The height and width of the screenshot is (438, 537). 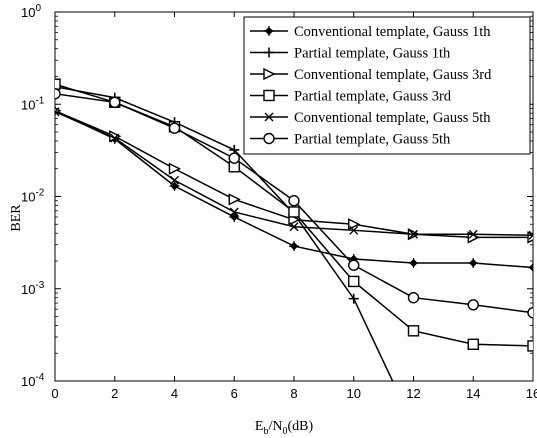 What do you see at coordinates (31, 11) in the screenshot?
I see `y-tick-label: 10⁰` at bounding box center [31, 11].